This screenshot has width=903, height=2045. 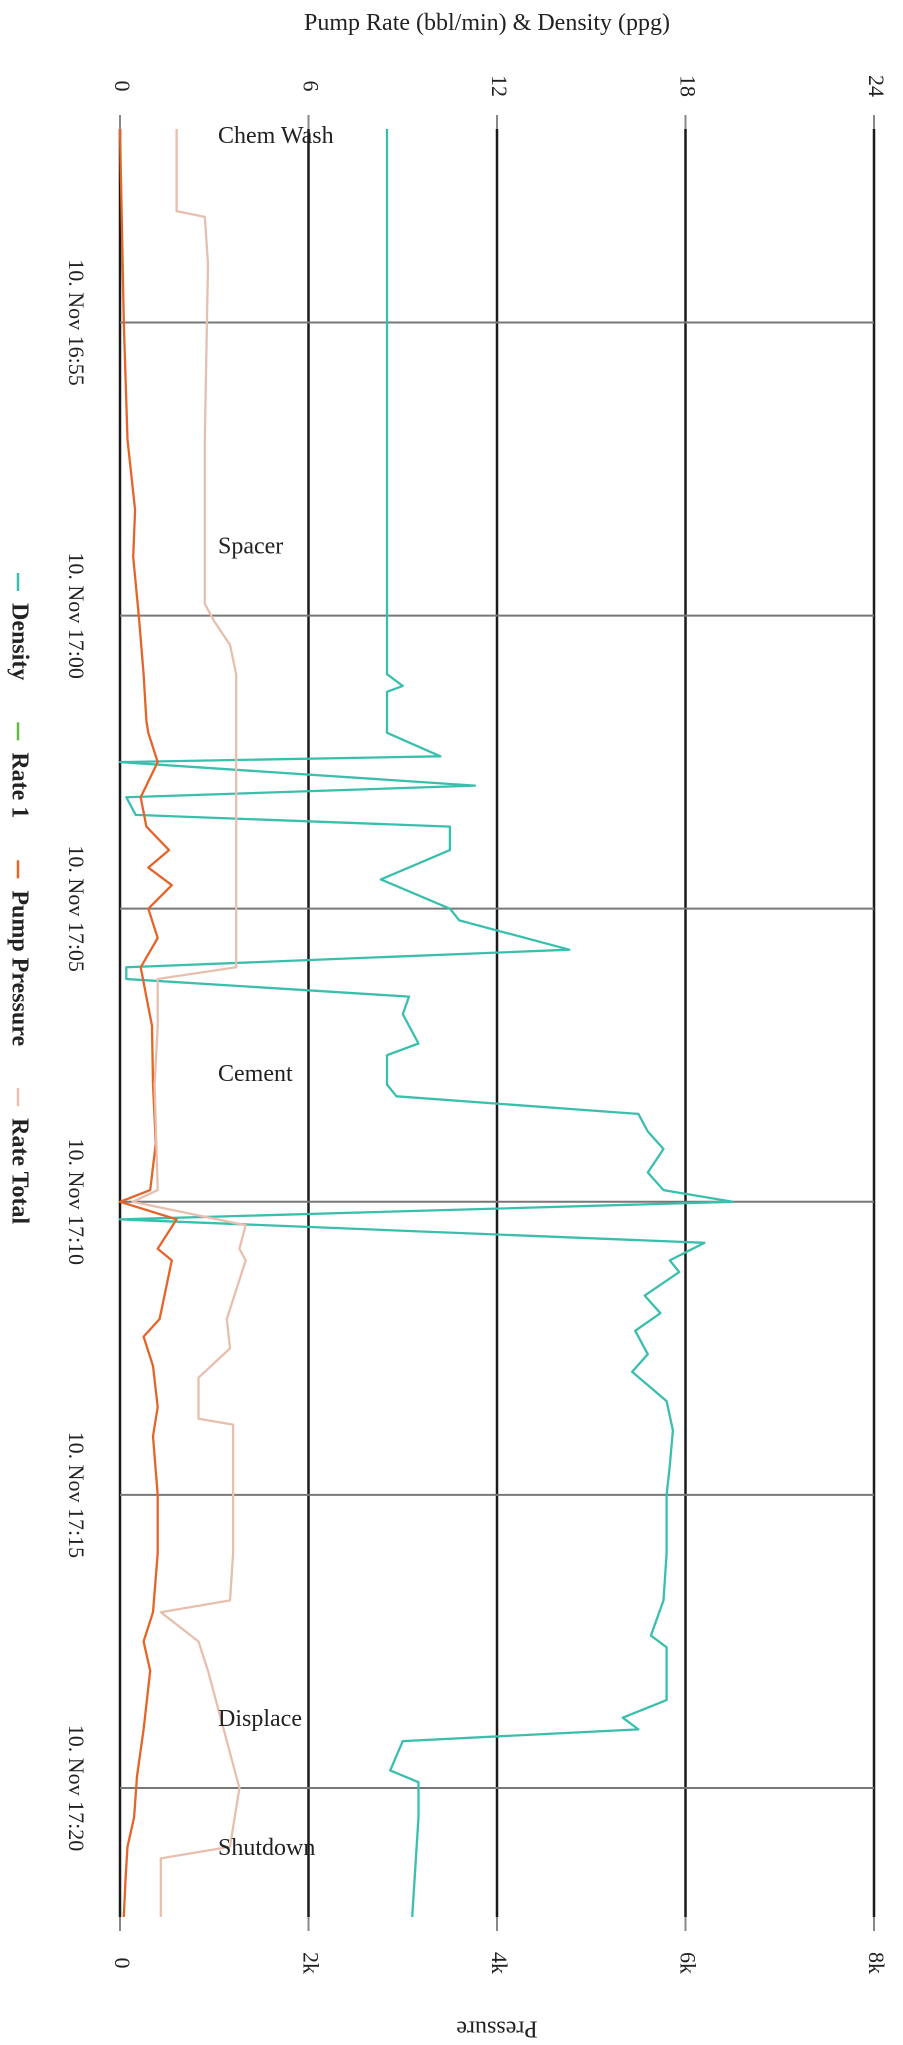 What do you see at coordinates (76, 1202) in the screenshot?
I see `time-tick-label: 10. Nov 17:10` at bounding box center [76, 1202].